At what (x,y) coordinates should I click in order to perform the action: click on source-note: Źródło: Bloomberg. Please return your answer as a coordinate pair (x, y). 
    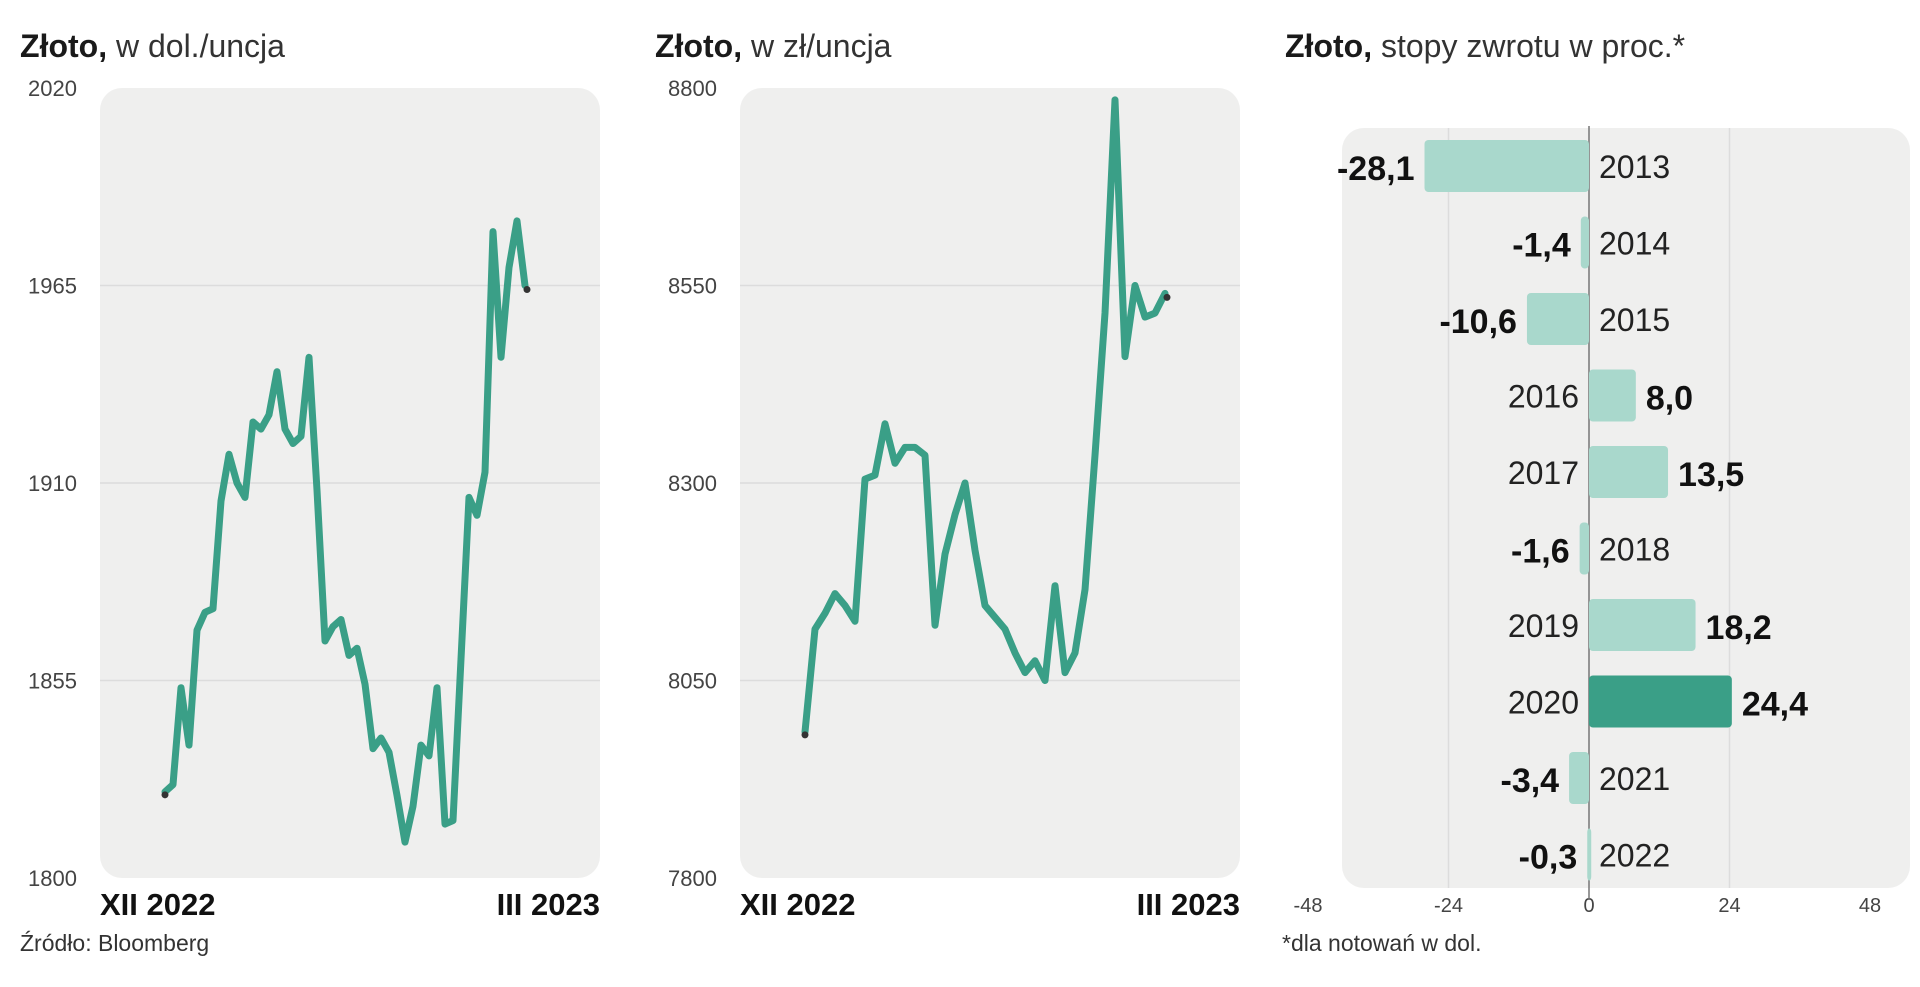
    Looking at the image, I should click on (115, 943).